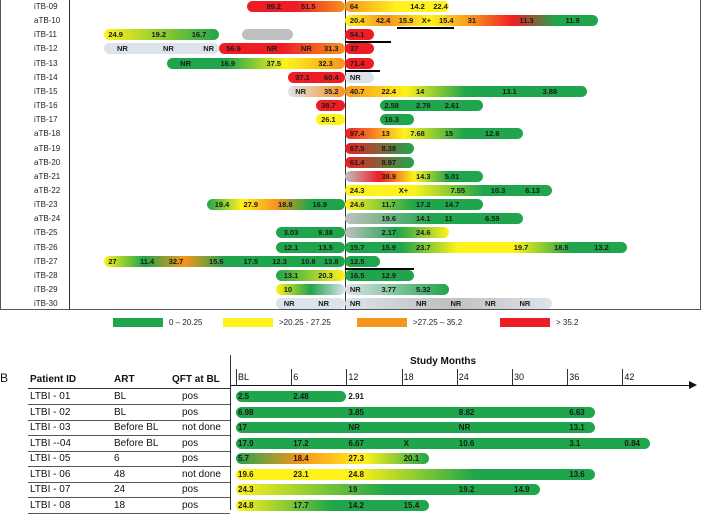 This screenshot has height=514, width=701. I want to click on value-label: 19, so click(353, 489).